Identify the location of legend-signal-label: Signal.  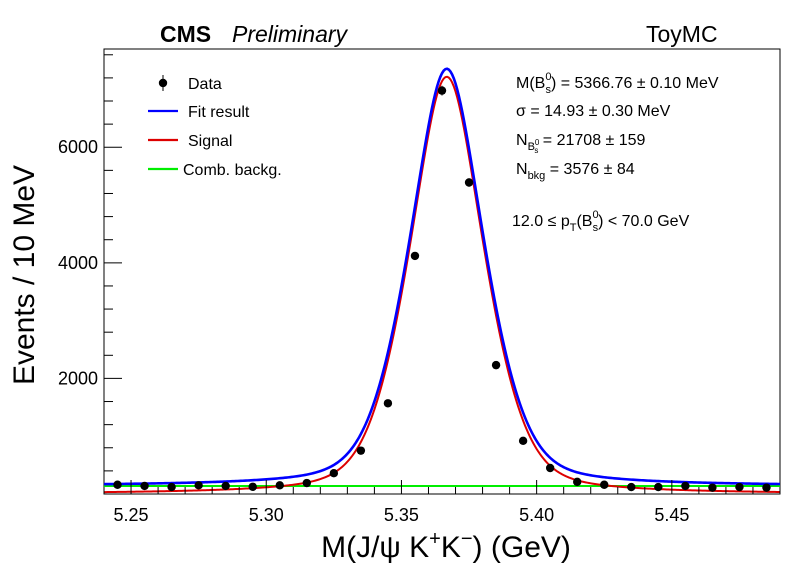
(210, 141).